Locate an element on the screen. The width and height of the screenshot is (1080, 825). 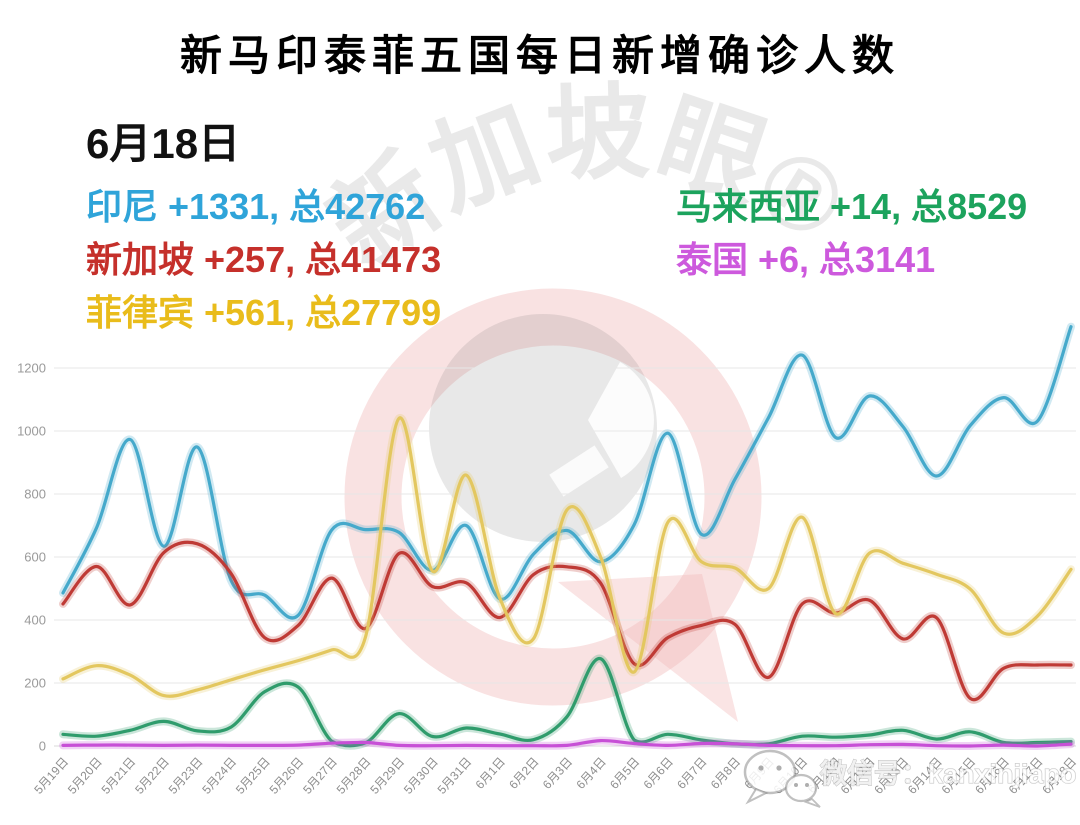
x-axis-label: 5月22日 is located at coordinates (152, 776).